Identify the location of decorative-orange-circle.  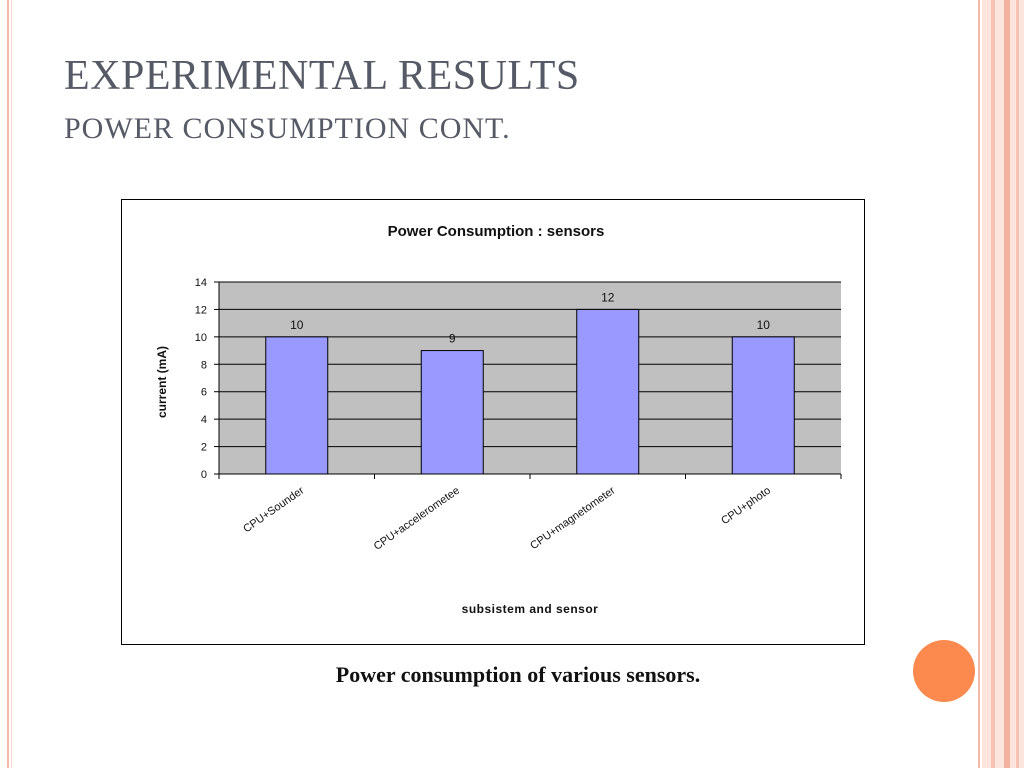
(944, 671).